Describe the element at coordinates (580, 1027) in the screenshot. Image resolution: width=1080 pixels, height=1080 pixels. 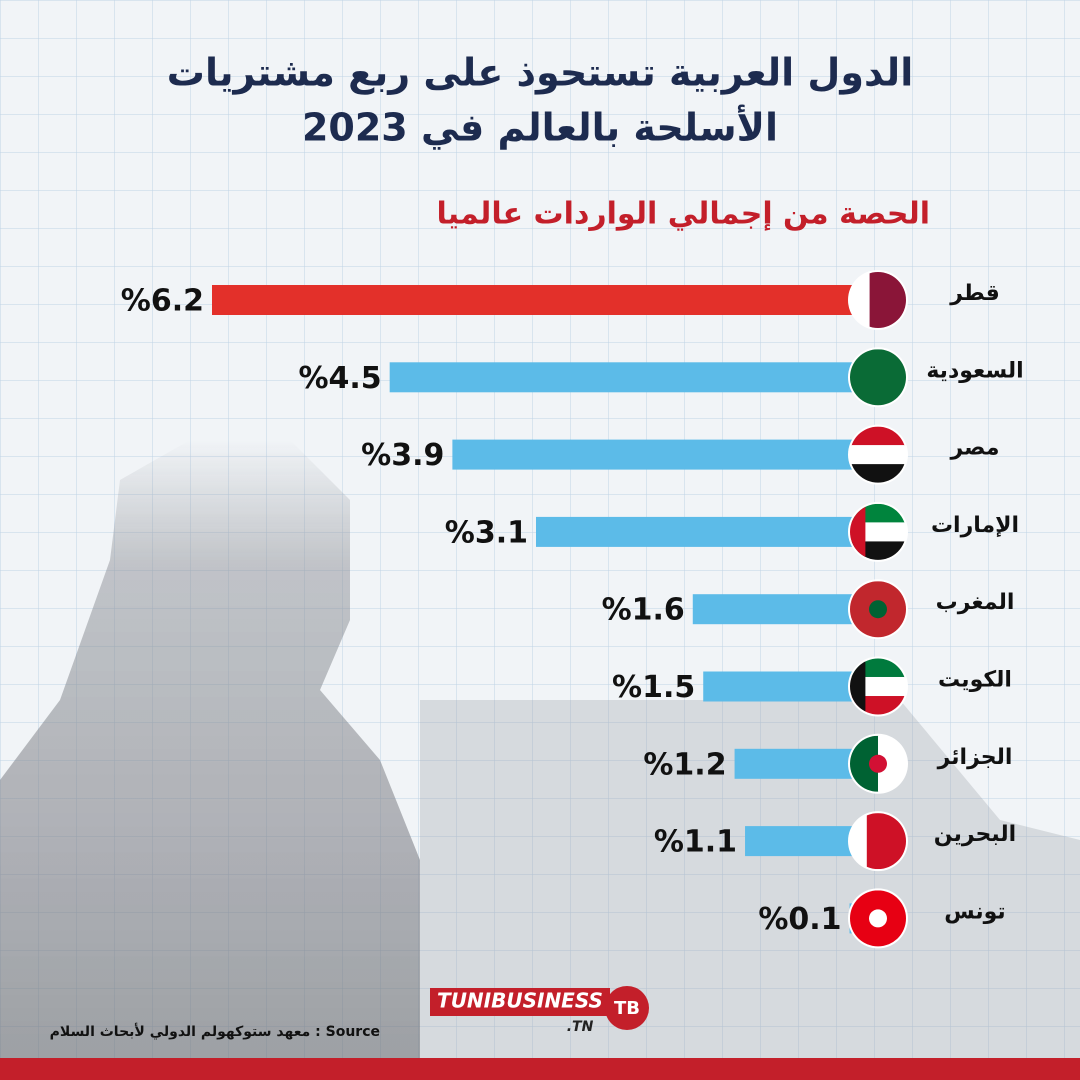
I see `logo-domain: .TN` at that location.